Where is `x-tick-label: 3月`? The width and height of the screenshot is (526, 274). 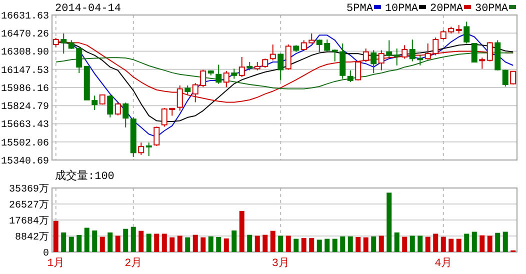
x-tick-label: 3月 is located at coordinates (281, 263).